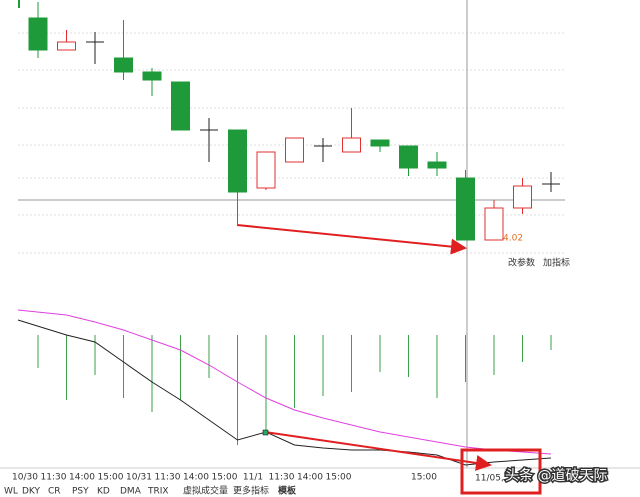 The width and height of the screenshot is (640, 497). What do you see at coordinates (287, 491) in the screenshot?
I see `tab: 模板` at bounding box center [287, 491].